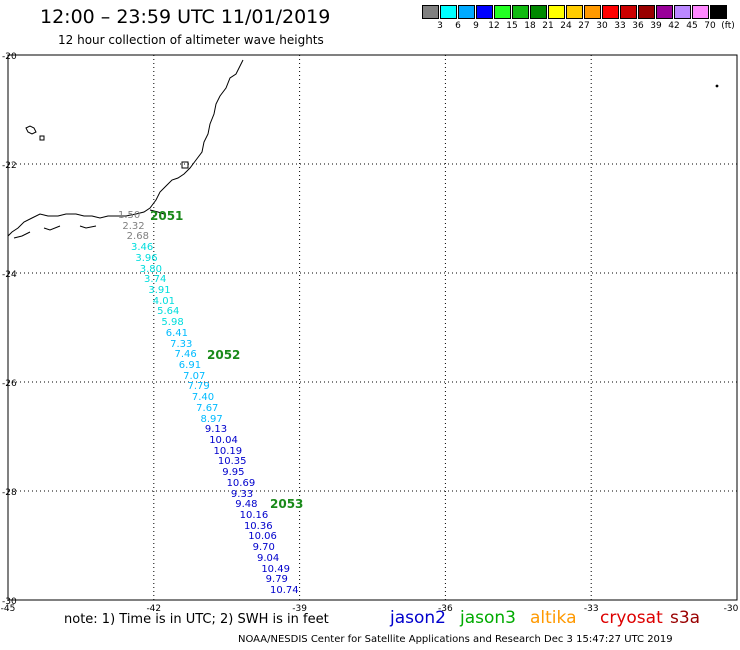  What do you see at coordinates (177, 333) in the screenshot?
I see `wave-height-value: 6.41` at bounding box center [177, 333].